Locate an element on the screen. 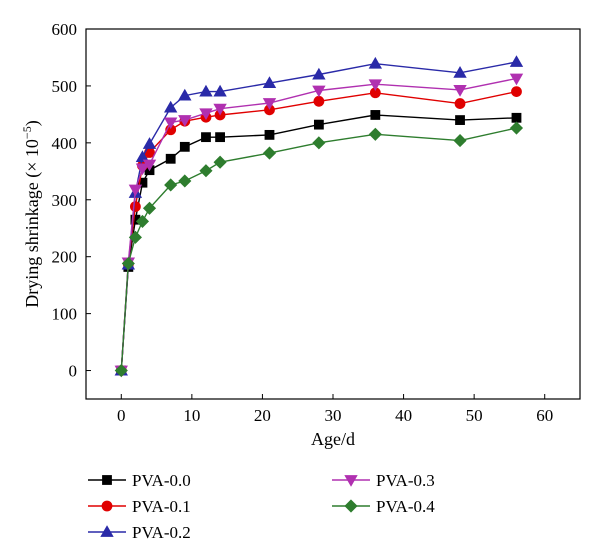 The width and height of the screenshot is (600, 558). legend-item: PVA-0.4 is located at coordinates (383, 506).